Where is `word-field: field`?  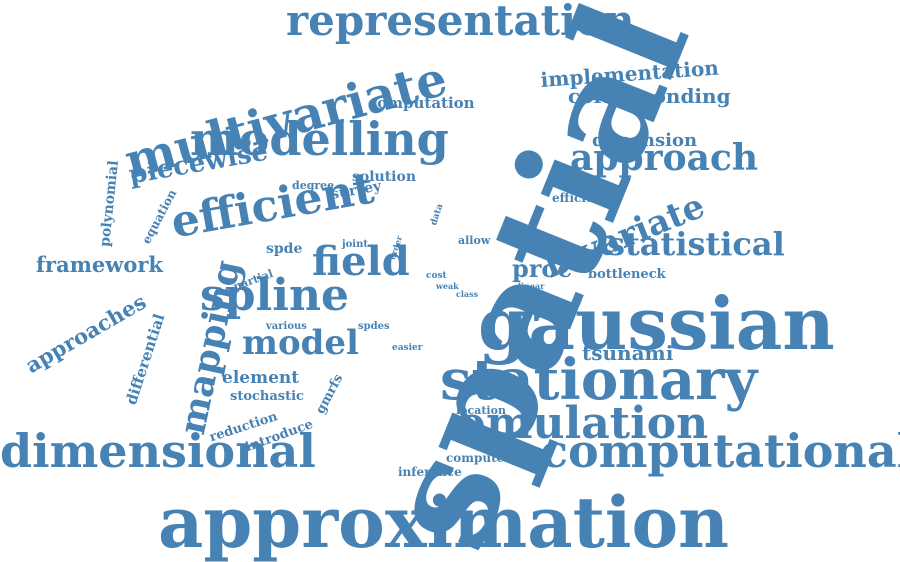
word-field: field is located at coordinates (361, 261).